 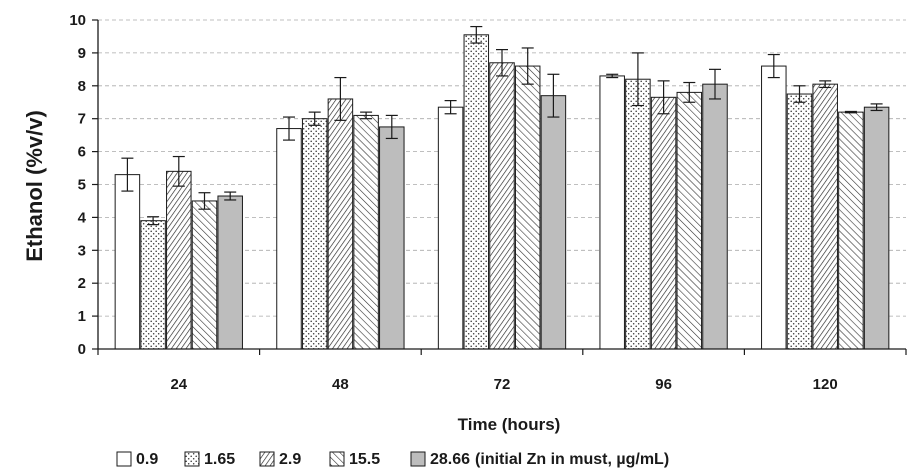 I want to click on bar-0.9-72, so click(x=450, y=228).